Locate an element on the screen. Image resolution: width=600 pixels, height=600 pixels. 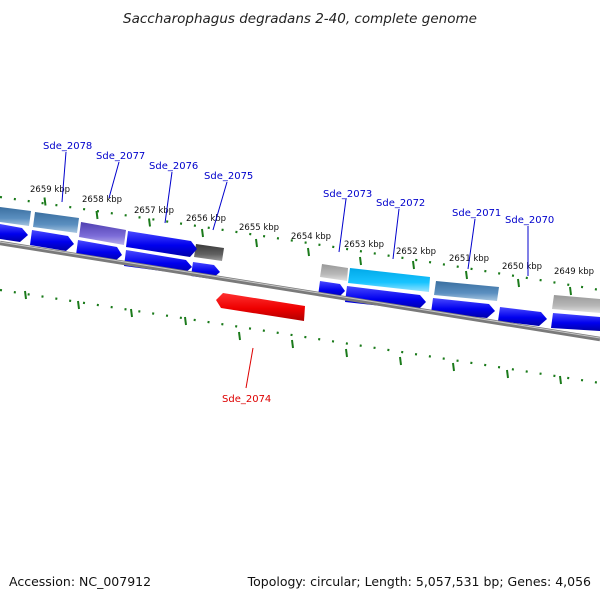
tick-label: 2654 kbp is located at coordinates (311, 237).